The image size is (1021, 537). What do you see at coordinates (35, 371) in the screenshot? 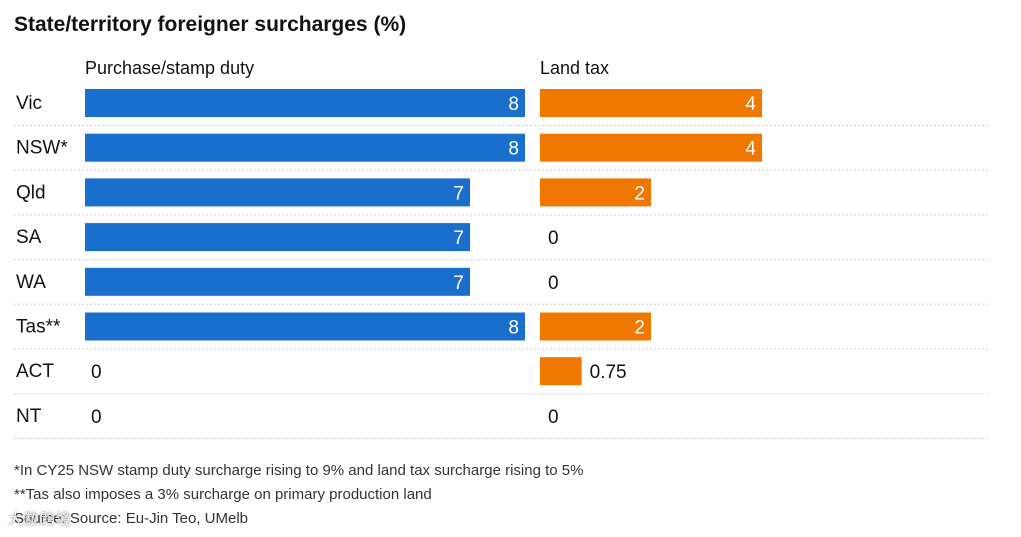
I see `category-label: ACT` at bounding box center [35, 371].